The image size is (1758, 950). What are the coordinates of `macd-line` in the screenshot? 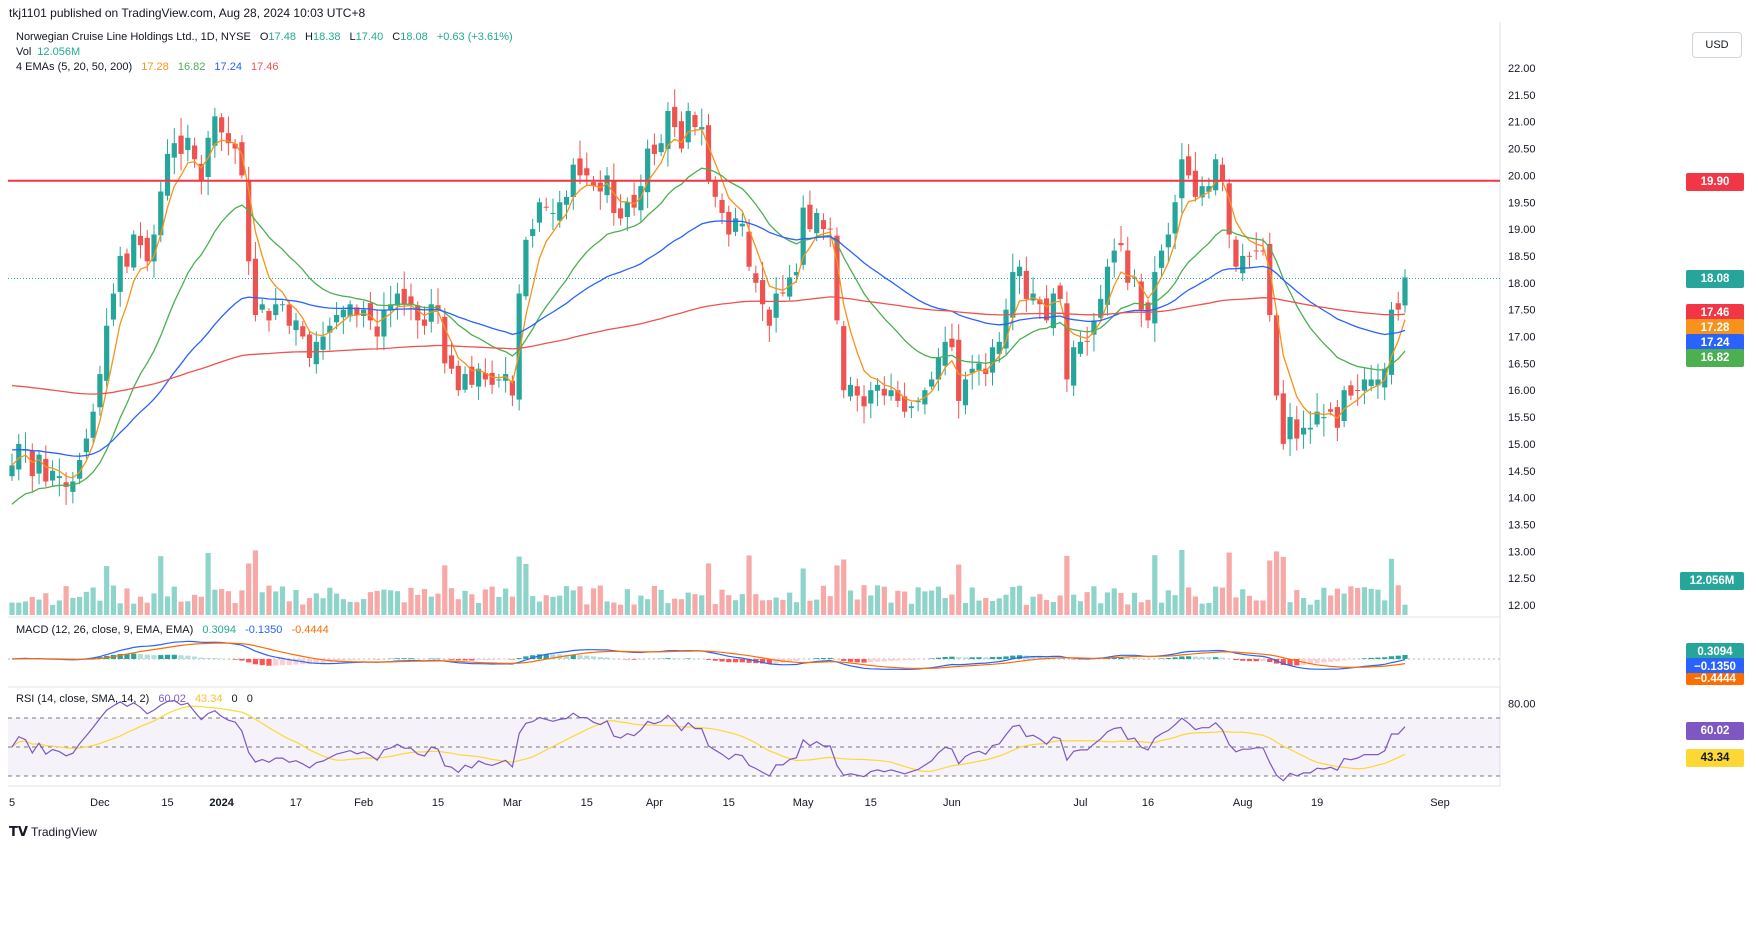 It's located at (708, 655).